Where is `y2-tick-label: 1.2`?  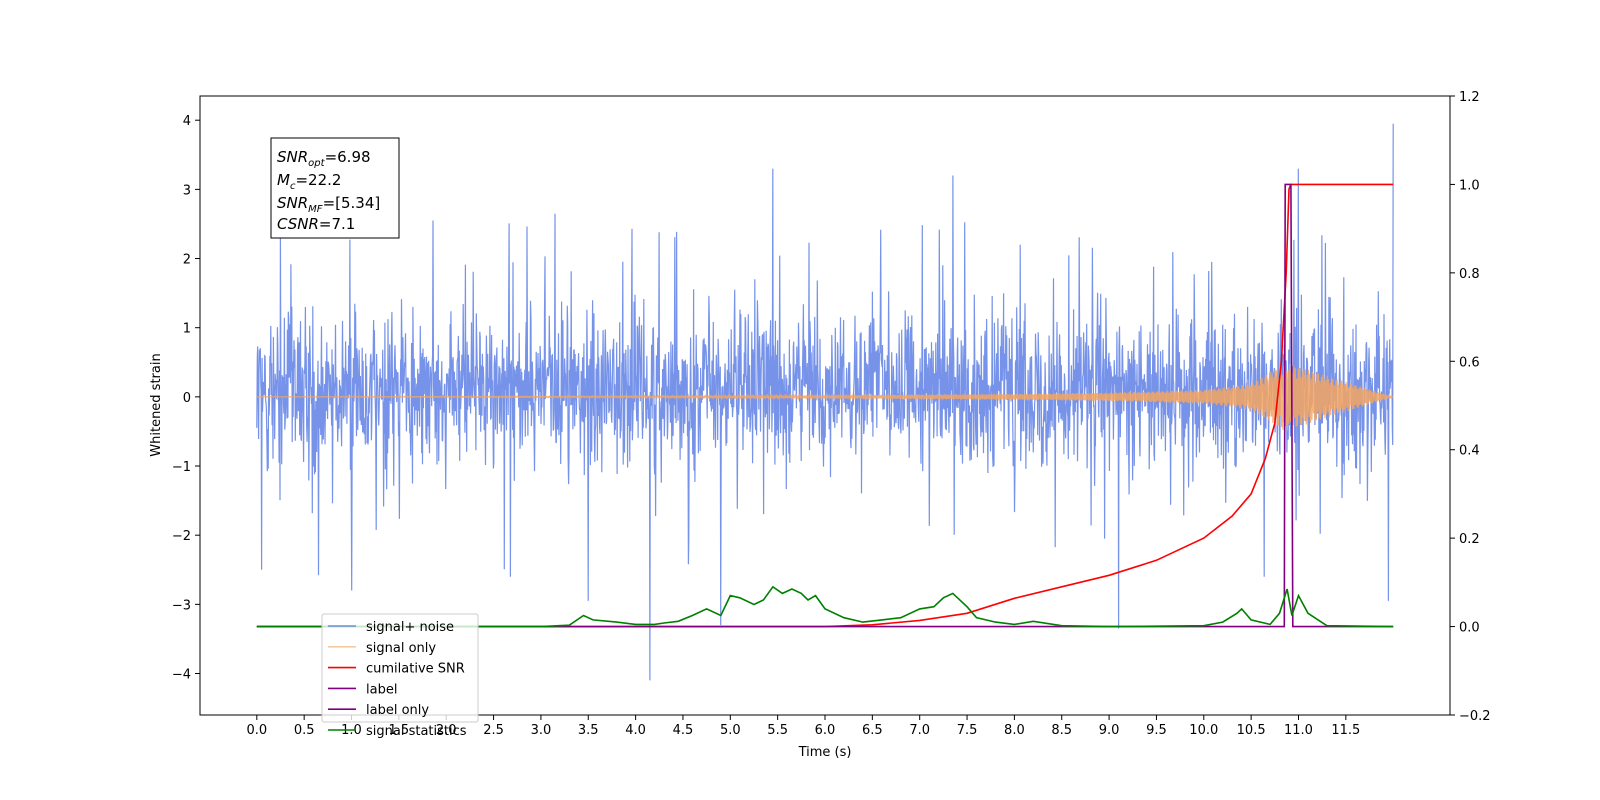 y2-tick-label: 1.2 is located at coordinates (1469, 97).